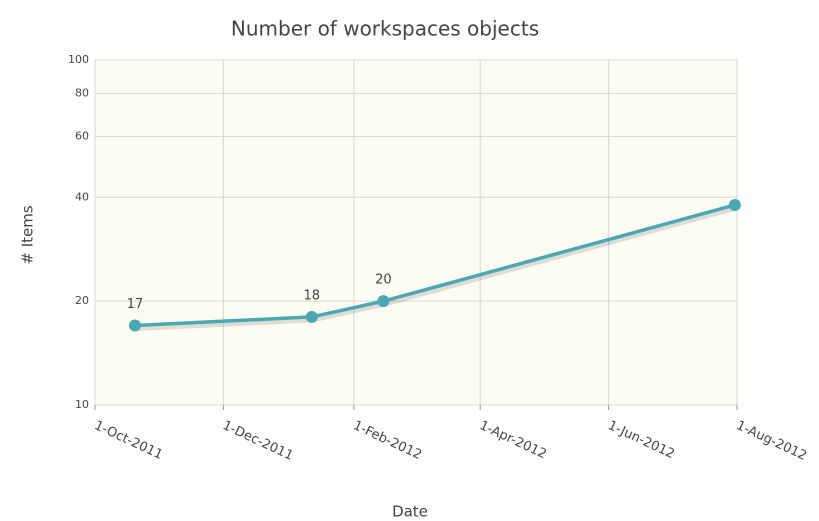  I want to click on data-label: 20, so click(383, 280).